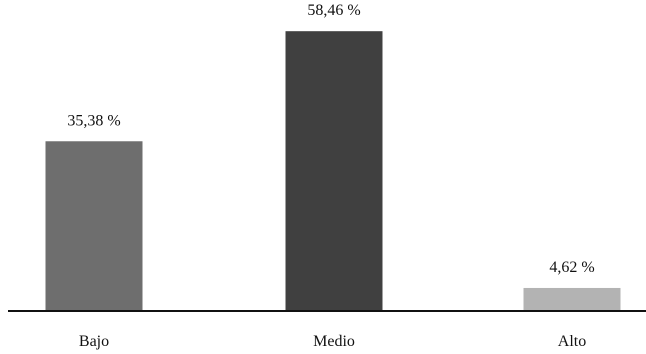 The width and height of the screenshot is (646, 354). I want to click on category-label-alto: Alto, so click(572, 341).